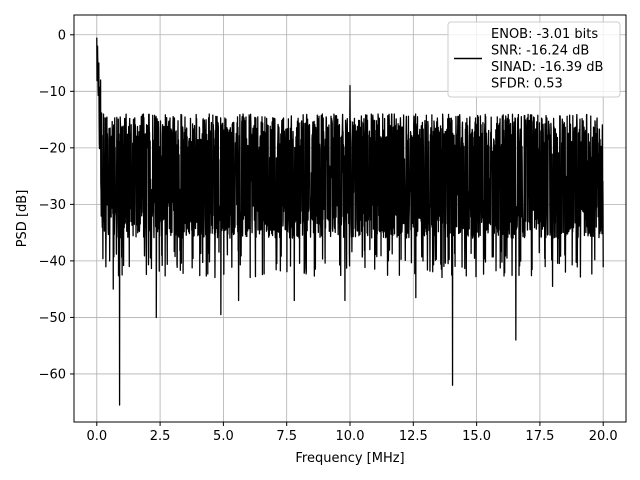  I want to click on y-tick-label: −50, so click(52, 318).